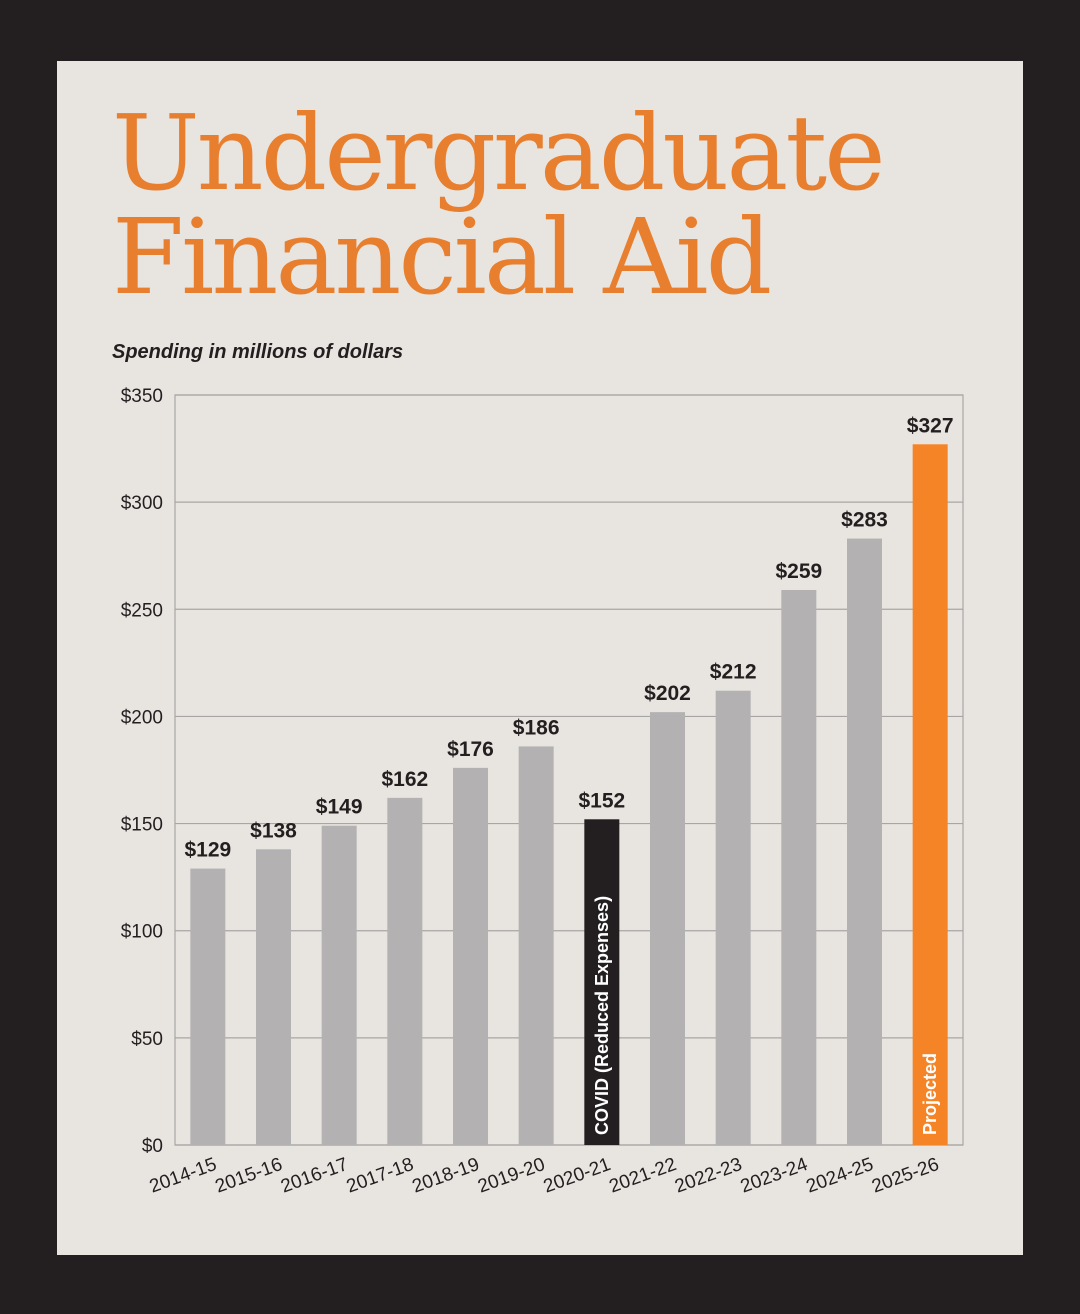 The height and width of the screenshot is (1314, 1080). I want to click on y-tick-label: $250, so click(142, 610).